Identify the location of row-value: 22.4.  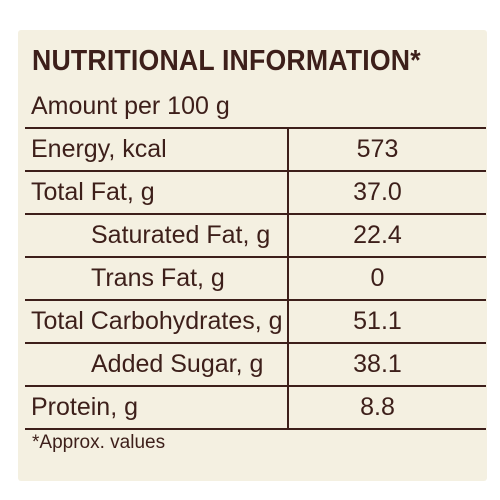
(386, 235).